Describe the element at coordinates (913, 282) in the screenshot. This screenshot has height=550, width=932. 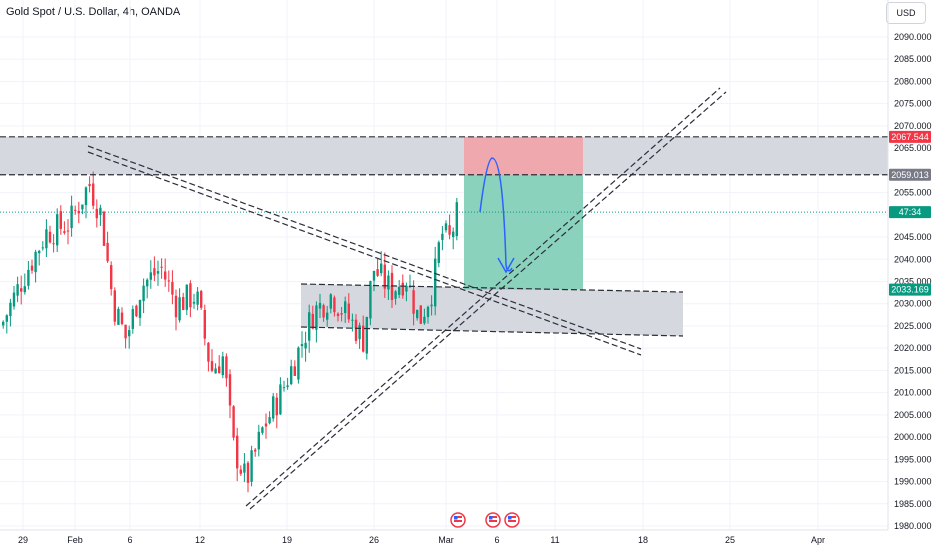
I see `y-tick-label: 2035.000` at that location.